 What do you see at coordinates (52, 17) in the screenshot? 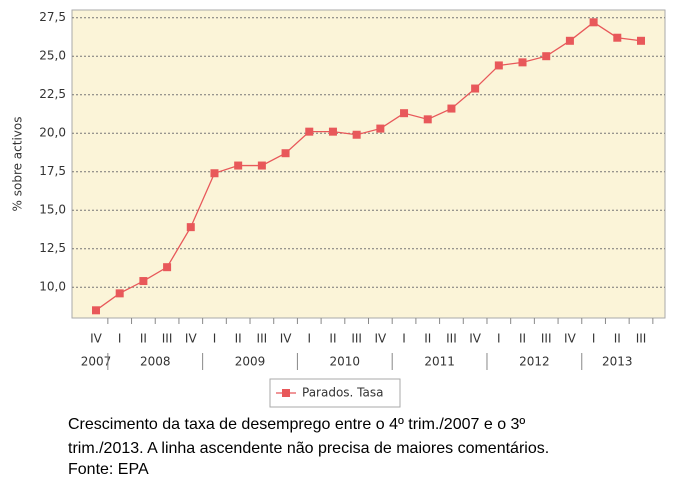
I see `y-tick-label: 27,5` at bounding box center [52, 17].